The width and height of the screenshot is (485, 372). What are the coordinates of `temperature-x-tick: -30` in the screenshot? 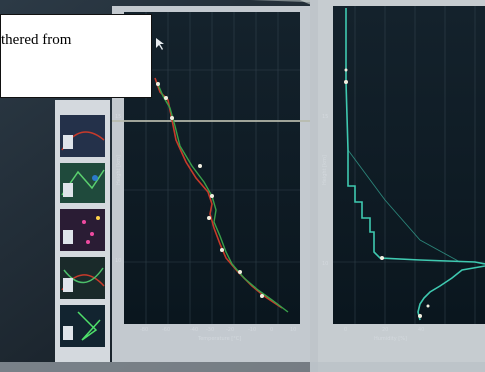 It's located at (210, 330).